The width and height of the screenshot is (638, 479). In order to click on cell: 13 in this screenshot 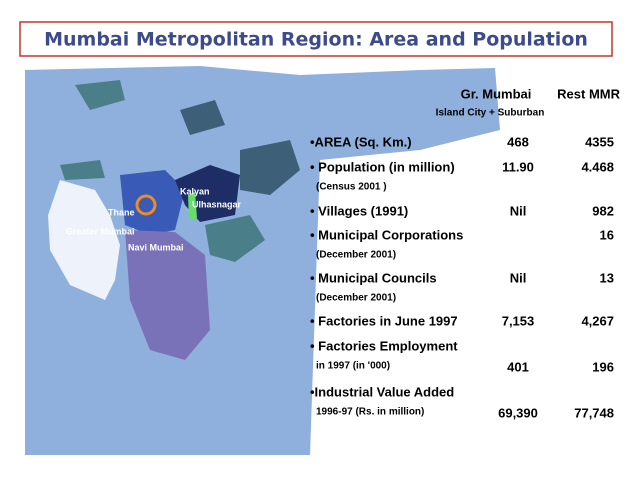, I will do `click(607, 277)`.